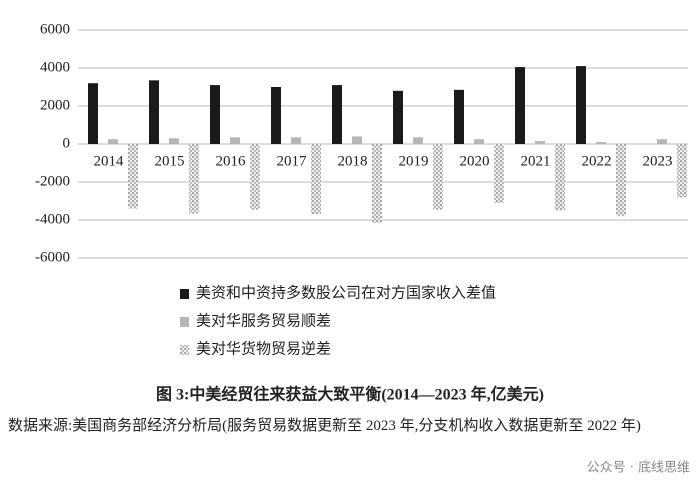  Describe the element at coordinates (346, 292) in the screenshot. I see `legend-label: 美资和中资持多数股公司在对方国家收入差值` at that location.